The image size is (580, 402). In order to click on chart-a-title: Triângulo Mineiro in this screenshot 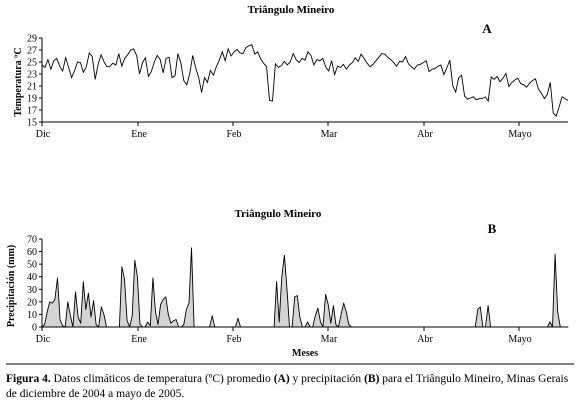, I will do `click(291, 10)`.